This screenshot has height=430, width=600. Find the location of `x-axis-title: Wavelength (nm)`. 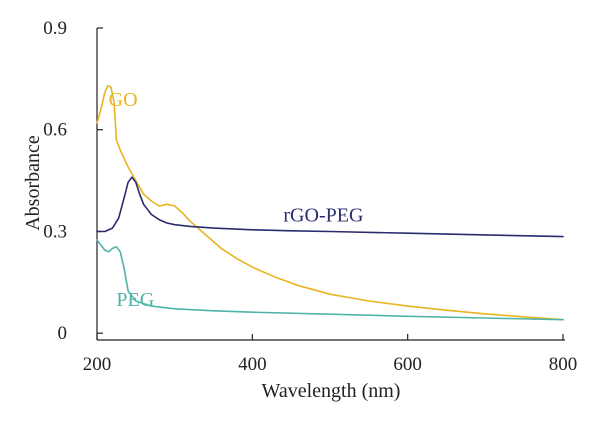

x-axis-title: Wavelength (nm) is located at coordinates (331, 391).